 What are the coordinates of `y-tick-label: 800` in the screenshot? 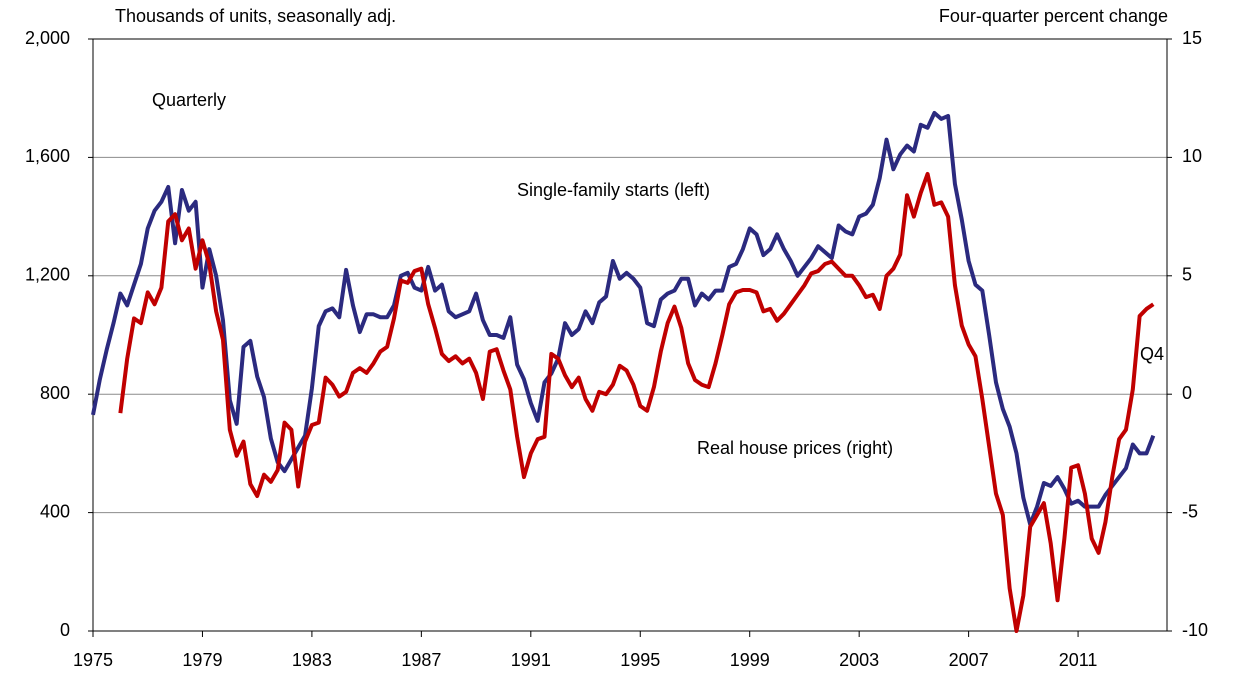 It's located at (55, 393).